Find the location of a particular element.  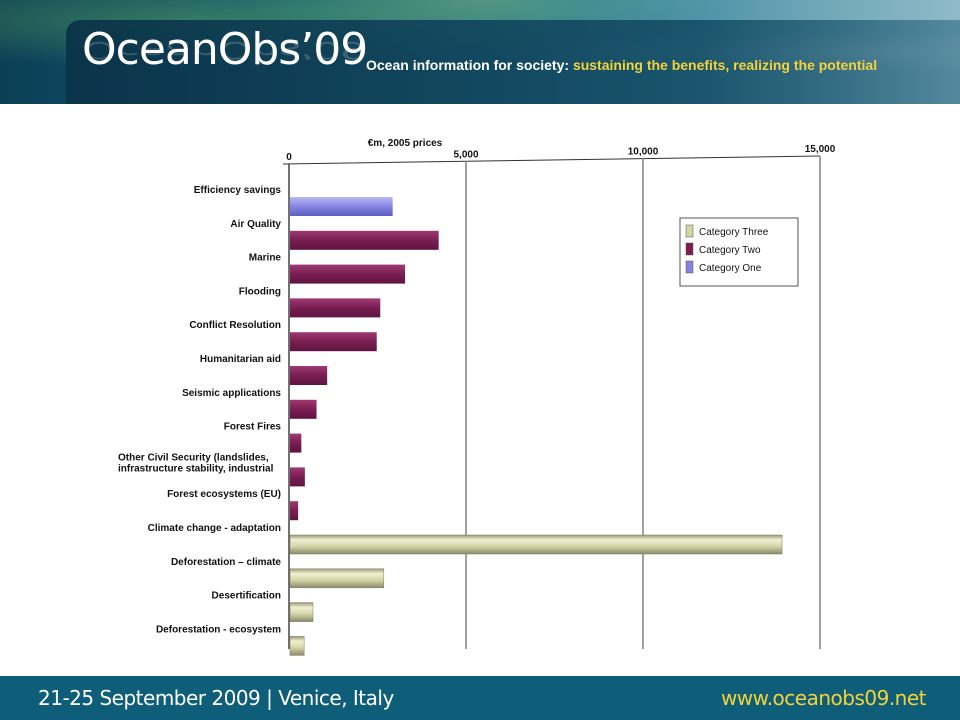

category-label: Flooding is located at coordinates (260, 291).